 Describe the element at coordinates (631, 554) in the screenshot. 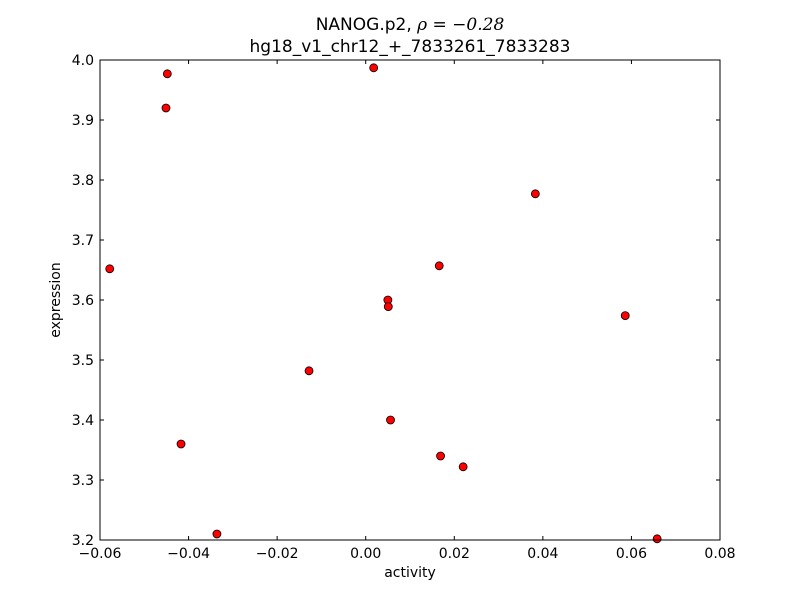

I see `x-tick-label: 0.06` at that location.